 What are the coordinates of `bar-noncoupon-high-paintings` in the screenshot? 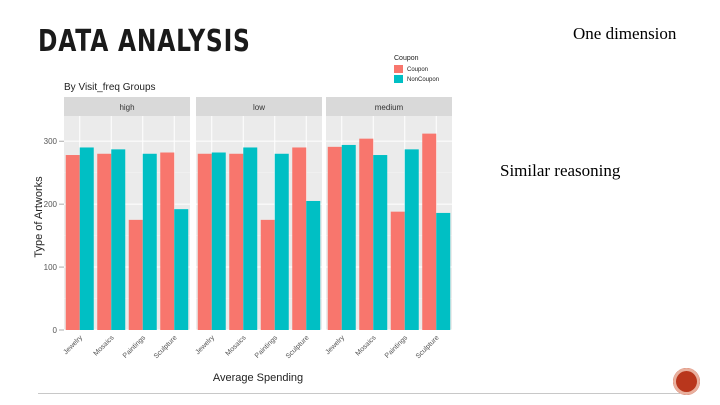 It's located at (149, 241).